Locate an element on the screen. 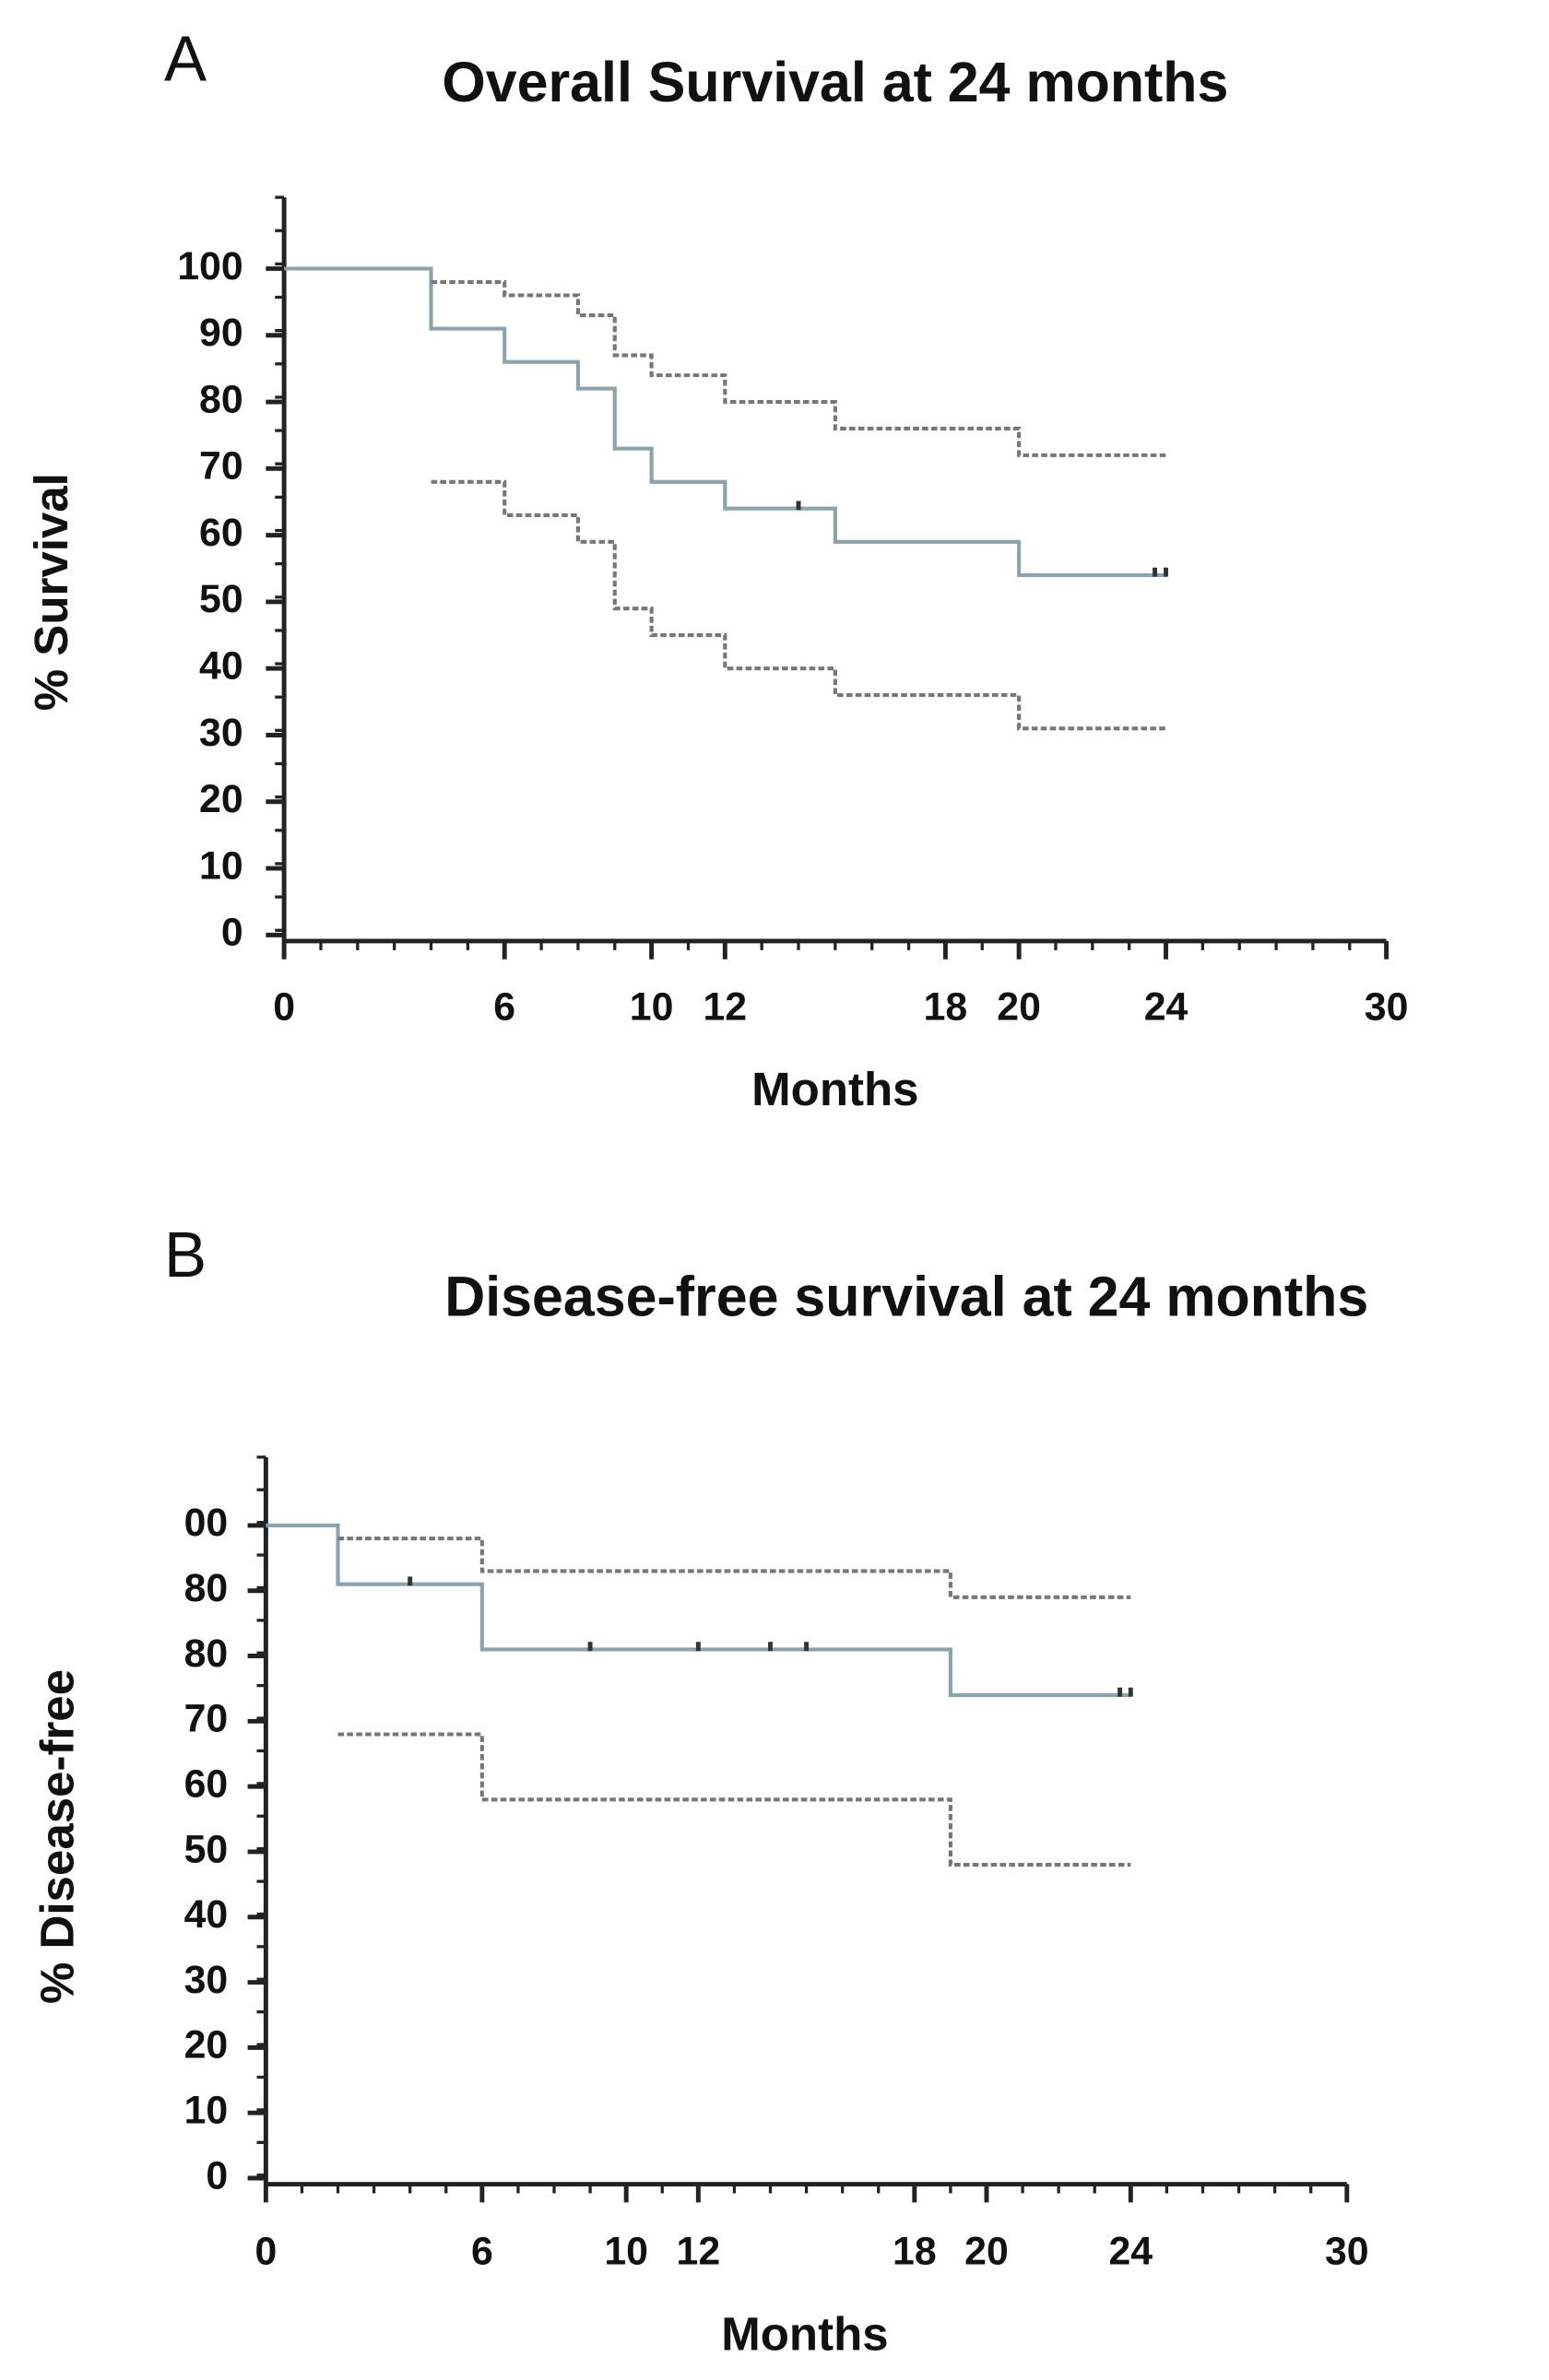  y-tick-label: 90 is located at coordinates (221, 333).